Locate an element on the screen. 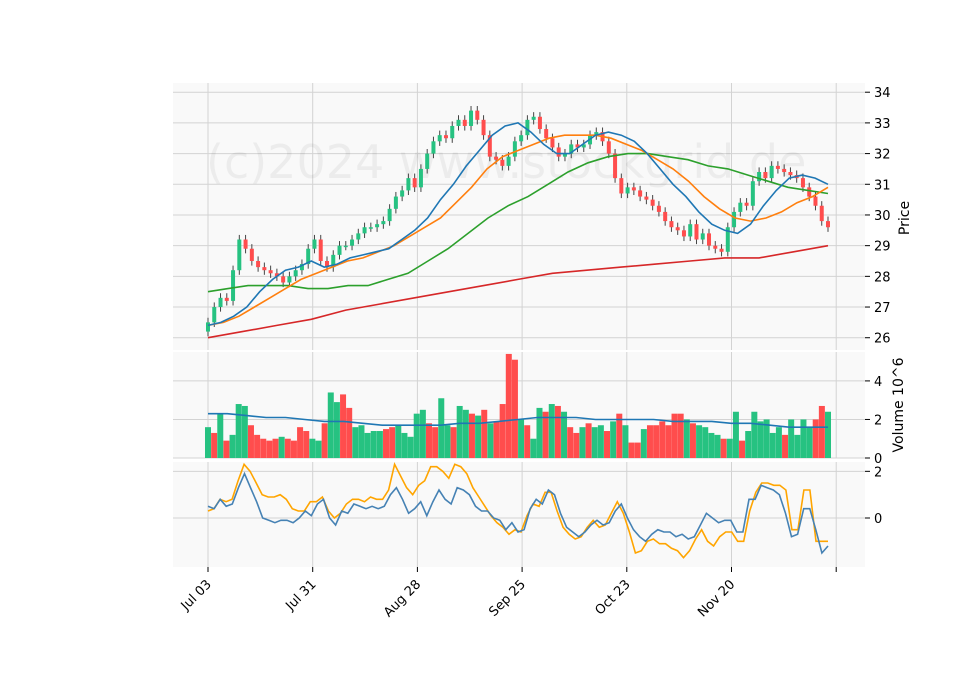 The image size is (960, 690). x-tick-label: Jul 31 is located at coordinates (301, 595).